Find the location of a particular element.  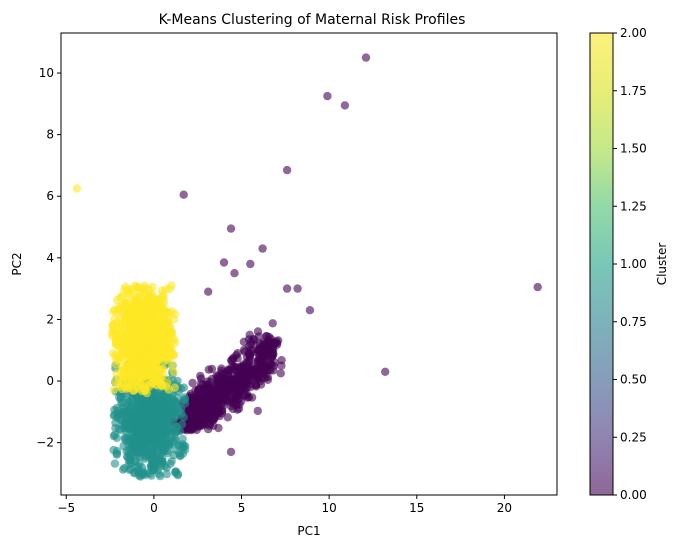

x-tick-label: 10 is located at coordinates (329, 508).